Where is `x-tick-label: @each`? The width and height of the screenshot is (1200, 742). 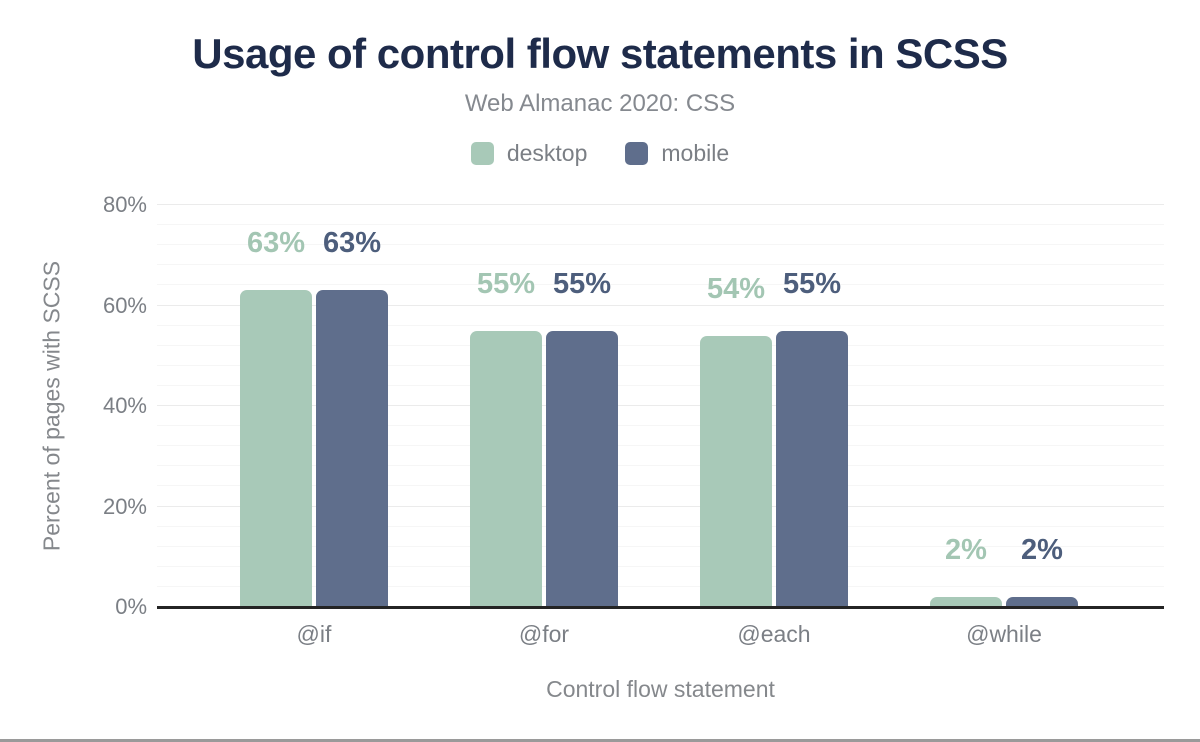 x-tick-label: @each is located at coordinates (774, 634).